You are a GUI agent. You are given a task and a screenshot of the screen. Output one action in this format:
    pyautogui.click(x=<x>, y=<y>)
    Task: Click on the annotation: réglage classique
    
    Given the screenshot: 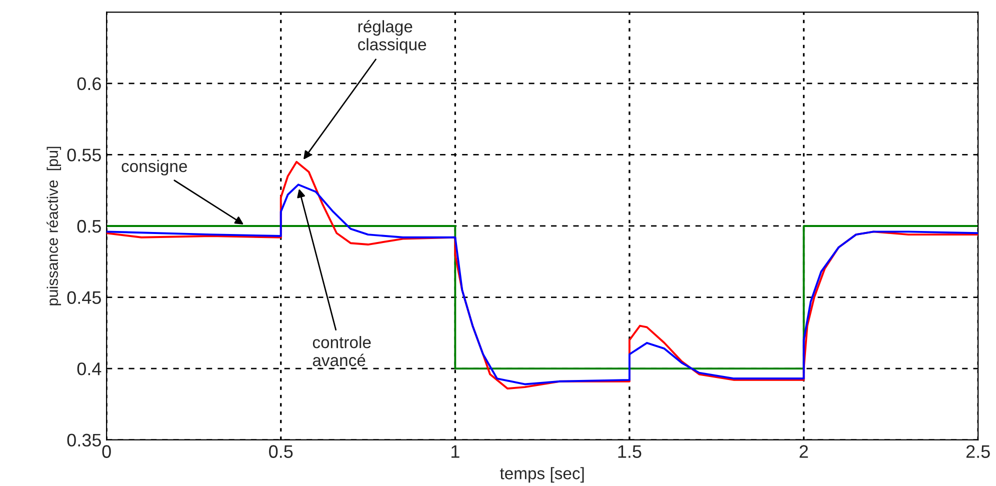 What is the action you would take?
    pyautogui.click(x=392, y=37)
    